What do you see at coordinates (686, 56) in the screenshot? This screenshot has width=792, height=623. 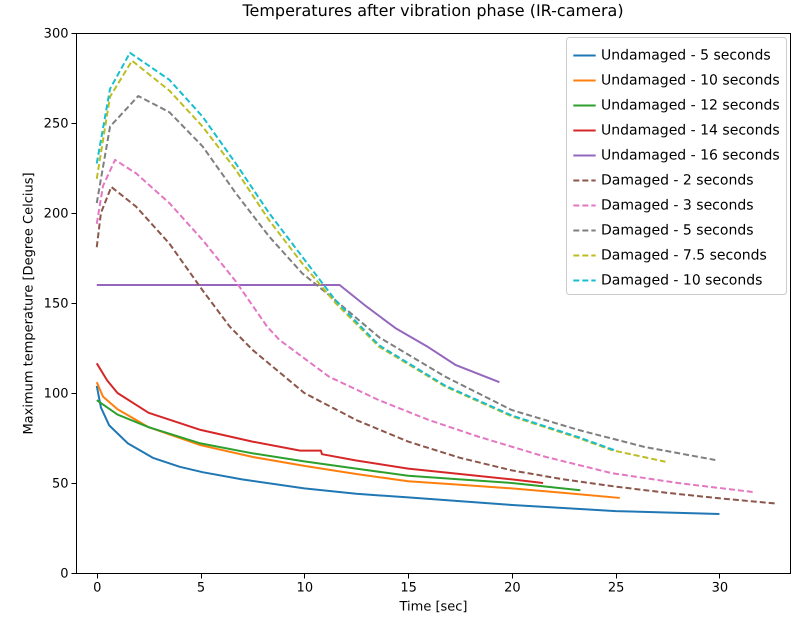 I see `legend-label: Undamaged - 5 seconds` at bounding box center [686, 56].